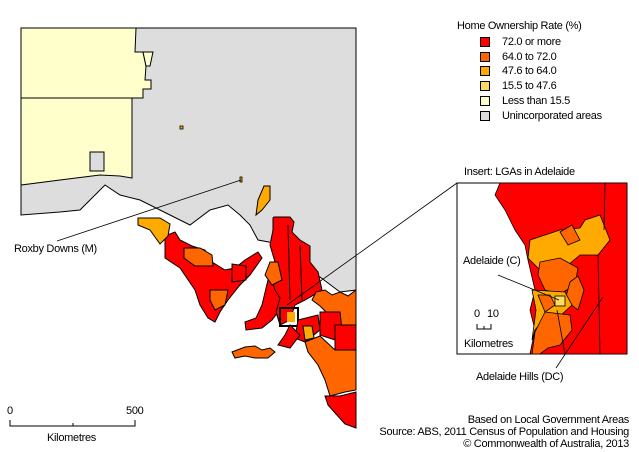  I want to click on kangaroo-island, so click(253, 352).